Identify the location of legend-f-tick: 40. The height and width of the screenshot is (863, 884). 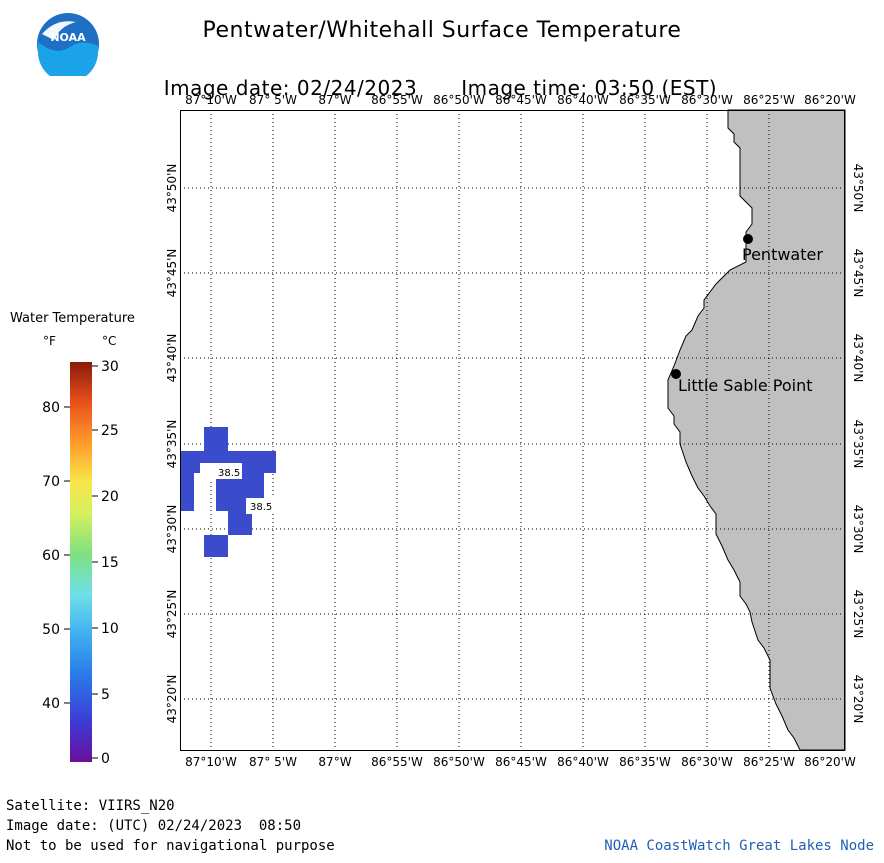
(51, 704).